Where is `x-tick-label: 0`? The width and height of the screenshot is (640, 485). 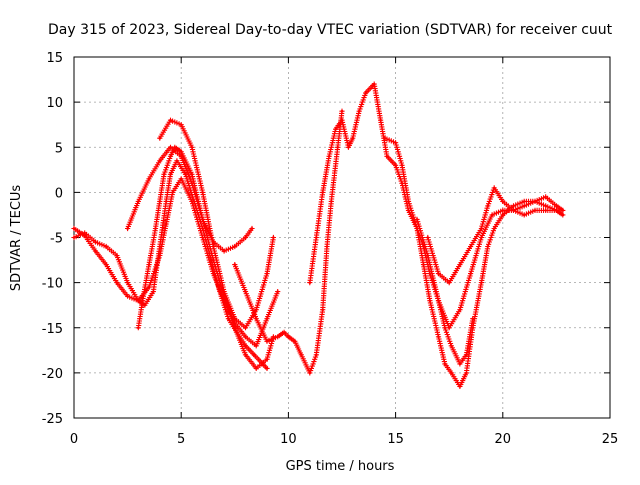 x-tick-label: 0 is located at coordinates (74, 439).